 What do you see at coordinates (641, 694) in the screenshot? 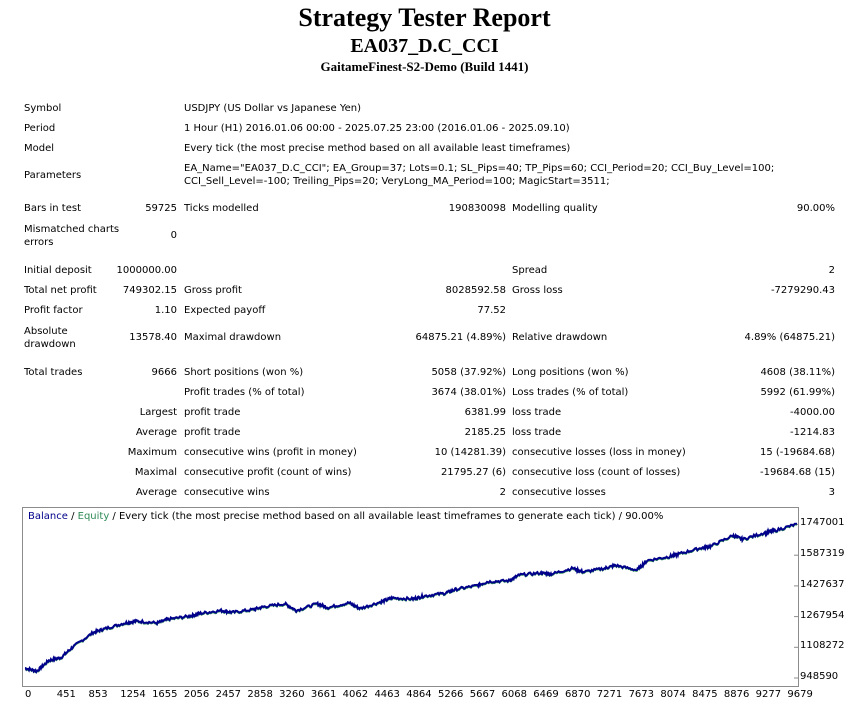
I see `x-tick-label: 7673` at bounding box center [641, 694].